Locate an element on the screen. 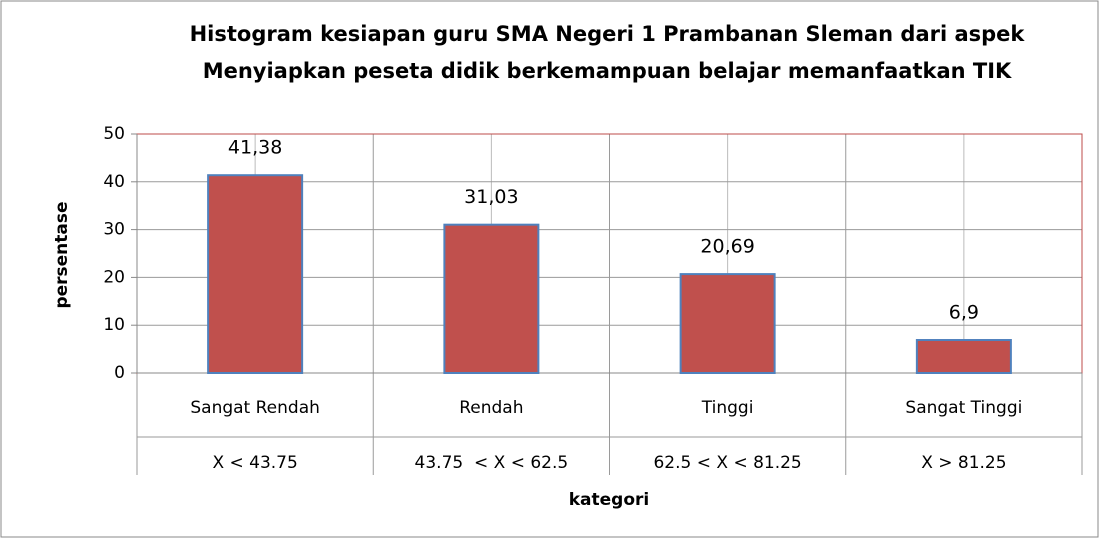  data-label: 20,69 is located at coordinates (727, 247).